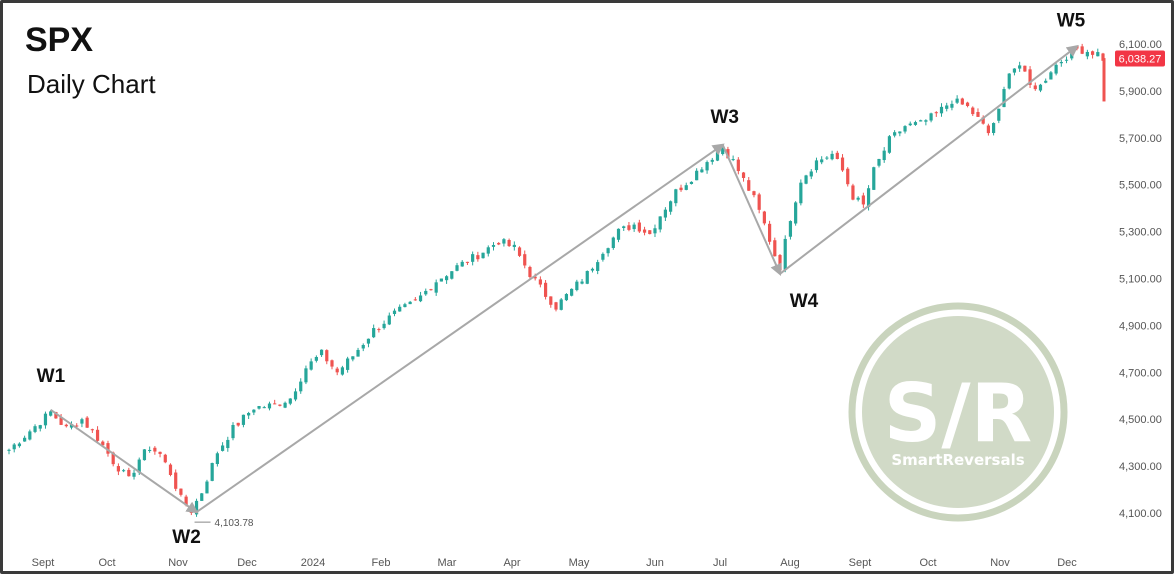 The width and height of the screenshot is (1174, 574). I want to click on x-tick-label: Feb, so click(381, 563).